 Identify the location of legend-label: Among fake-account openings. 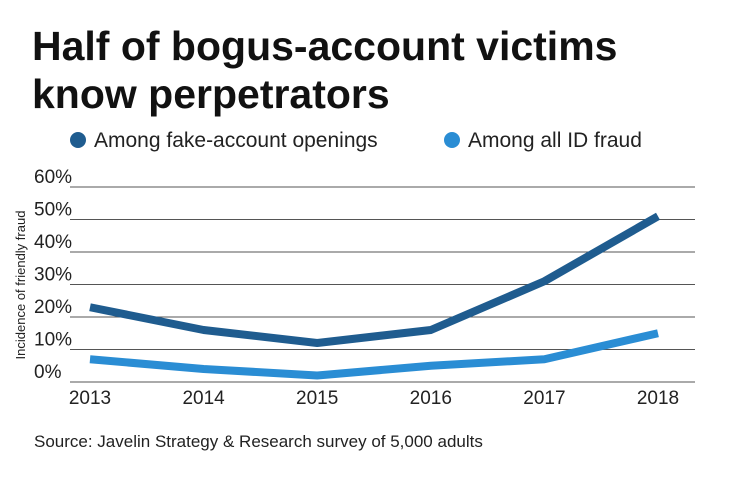
(236, 140).